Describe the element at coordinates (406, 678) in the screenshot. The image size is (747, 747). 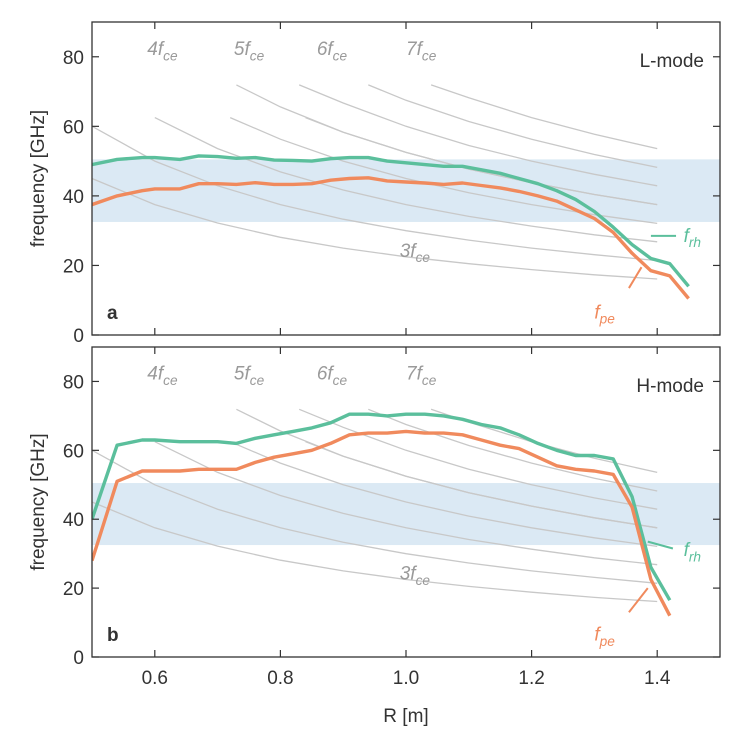
I see `x-tick-label: 1.0` at that location.